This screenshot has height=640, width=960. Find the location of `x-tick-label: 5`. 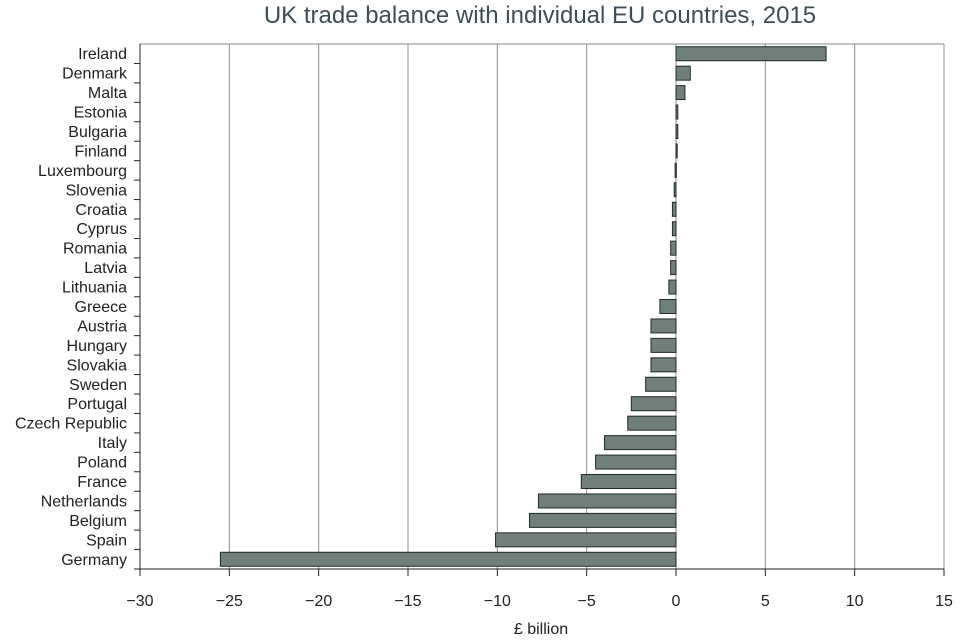

x-tick-label: 5 is located at coordinates (765, 601).